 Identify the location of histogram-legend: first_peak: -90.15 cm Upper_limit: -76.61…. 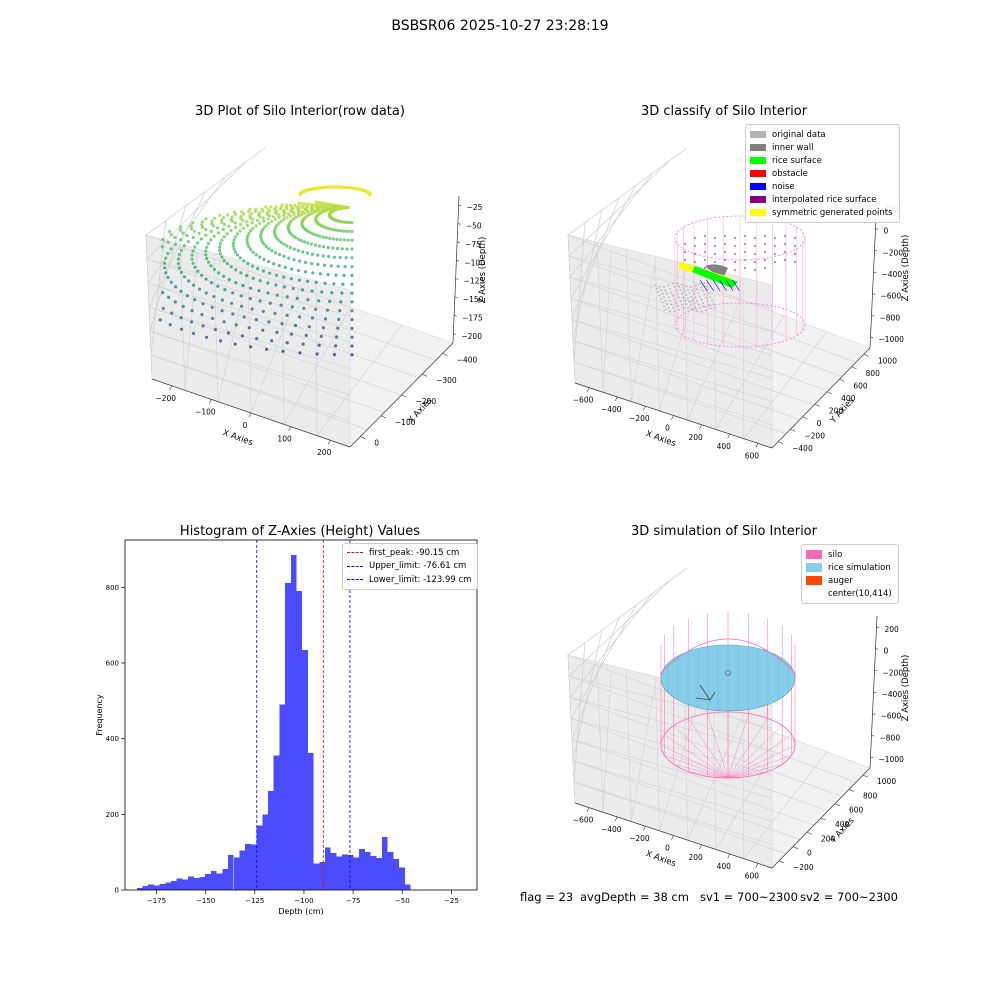
(410, 566).